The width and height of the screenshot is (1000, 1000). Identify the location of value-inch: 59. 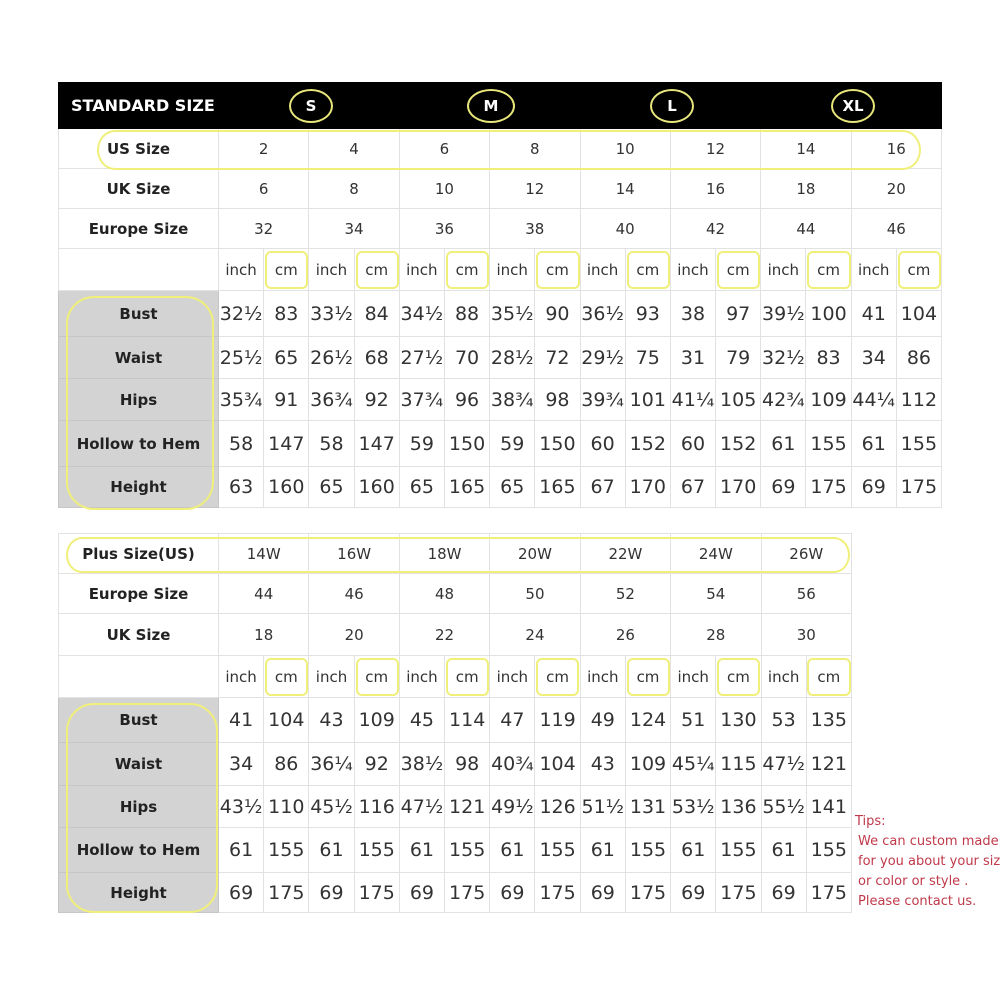
(512, 443).